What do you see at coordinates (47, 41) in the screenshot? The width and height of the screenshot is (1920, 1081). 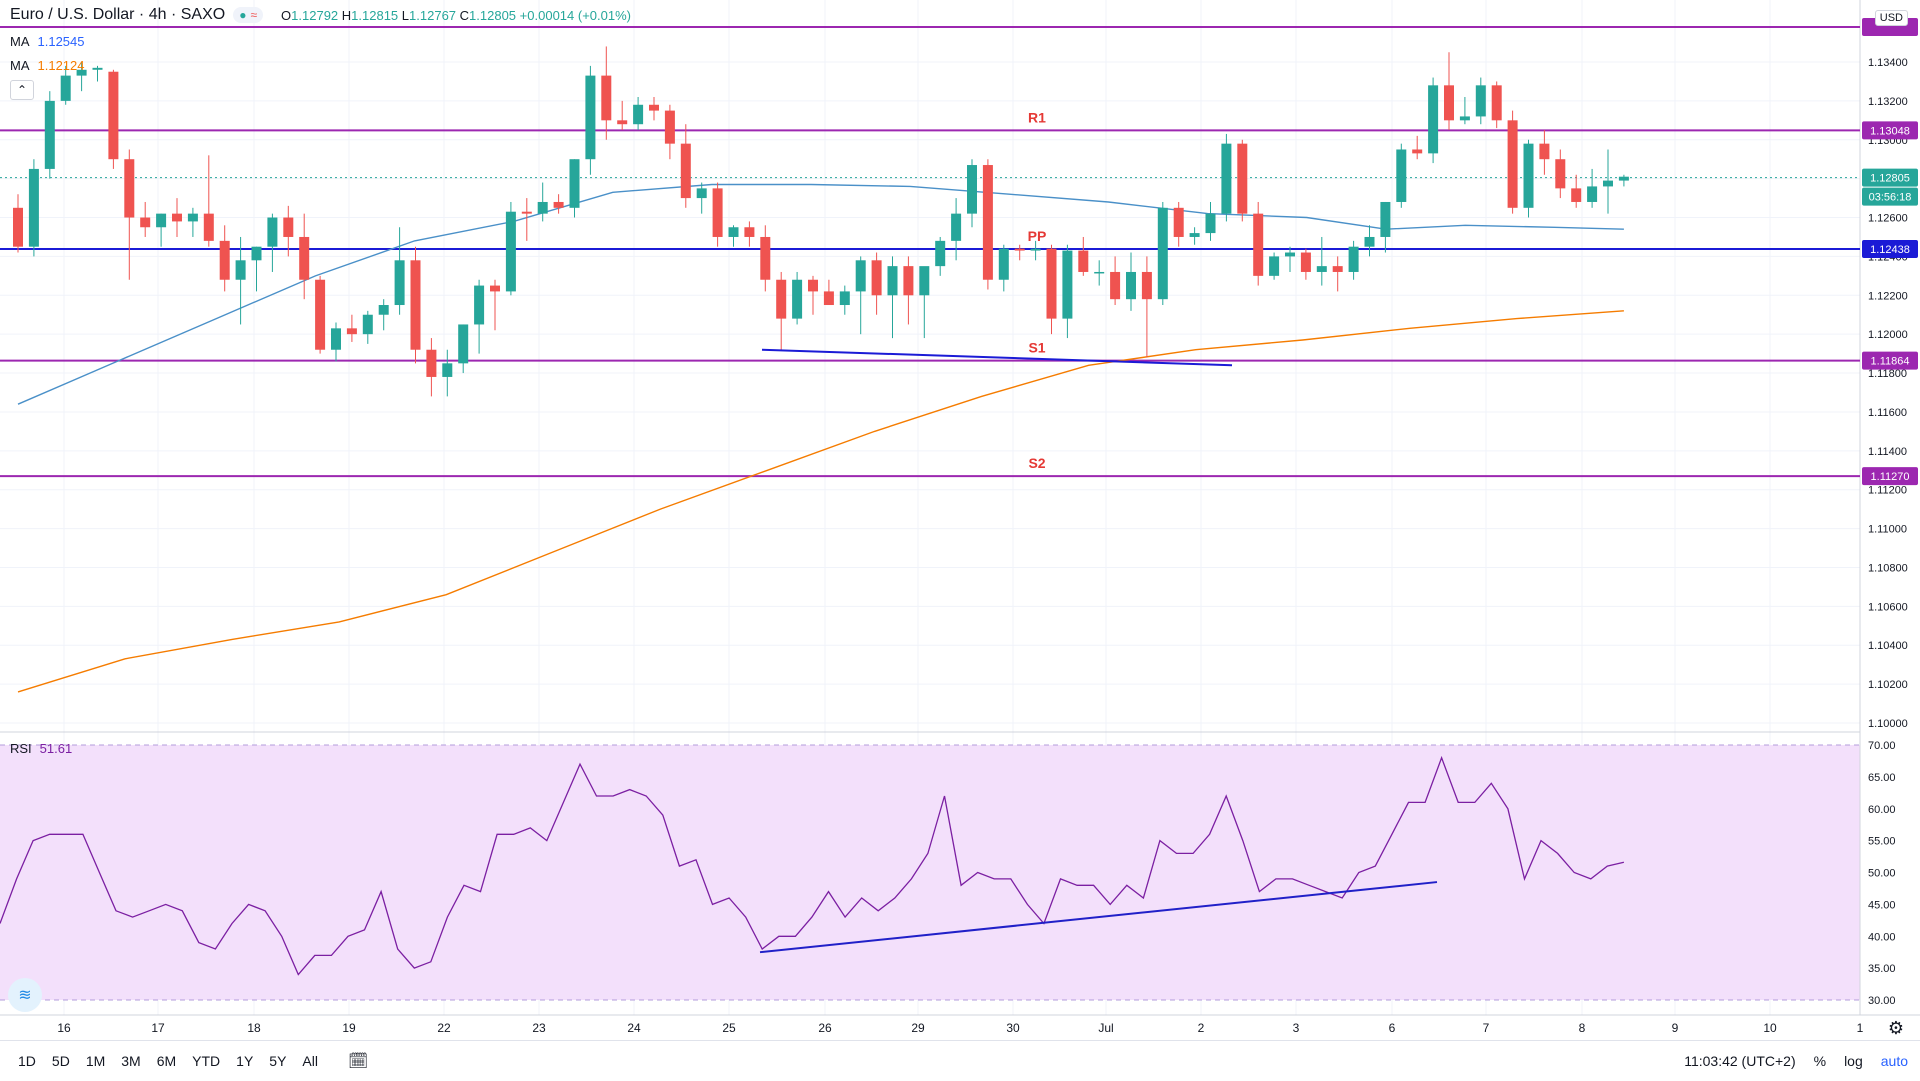 I see `ma-fast-legend: MA 1.12545` at bounding box center [47, 41].